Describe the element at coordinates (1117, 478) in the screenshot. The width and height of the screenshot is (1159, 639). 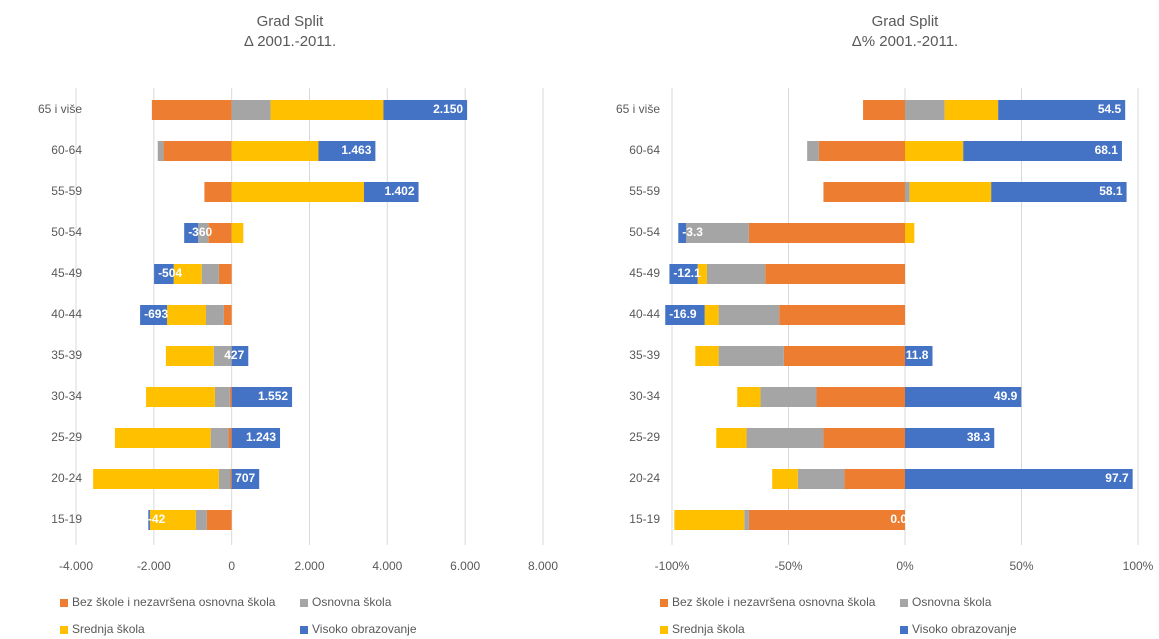
I see `value-label: 97.7` at that location.